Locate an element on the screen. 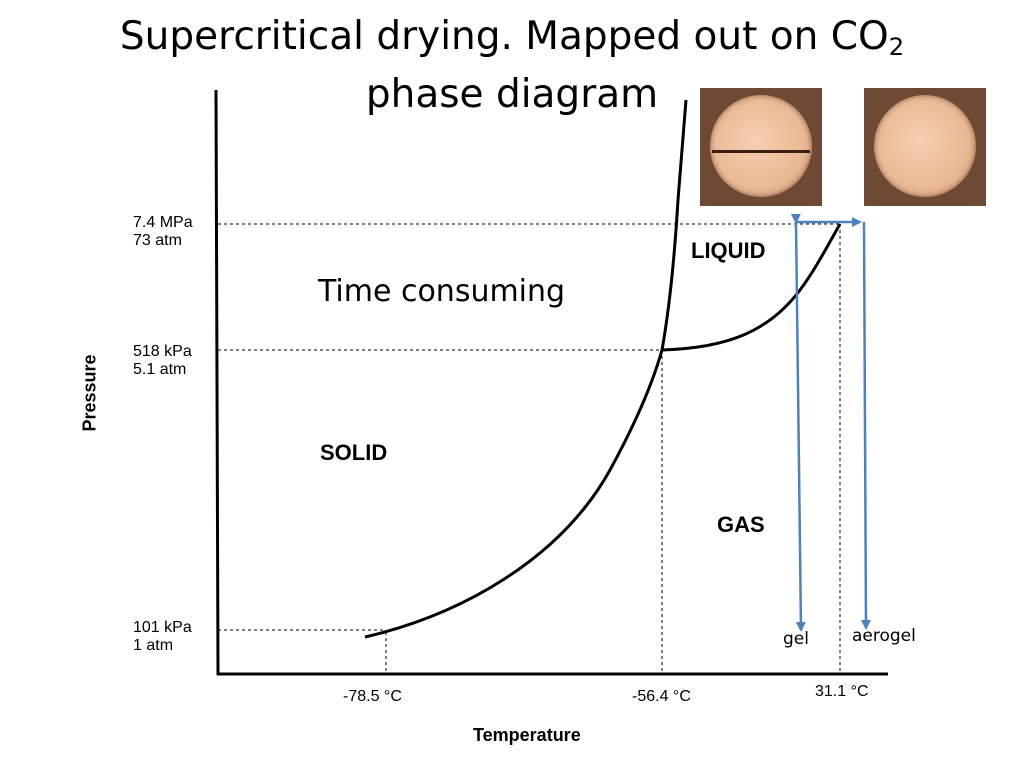 The height and width of the screenshot is (768, 1024). drying-paths is located at coordinates (830, 422).